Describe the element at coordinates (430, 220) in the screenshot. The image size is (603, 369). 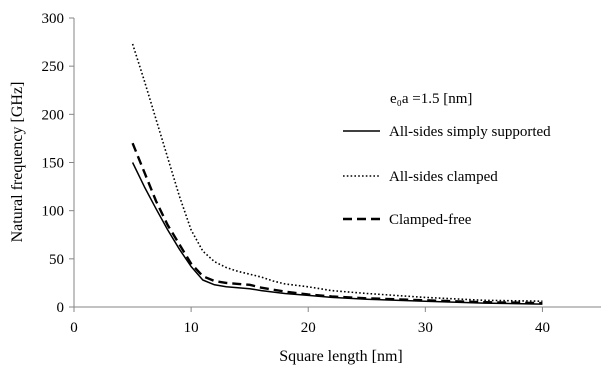
I see `legend-label-3: Clamped-free` at that location.